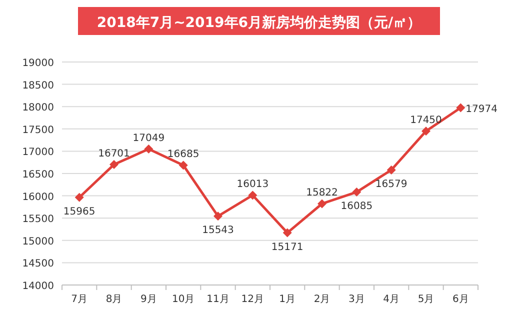  I want to click on x-tick-label: 4月, so click(391, 299).